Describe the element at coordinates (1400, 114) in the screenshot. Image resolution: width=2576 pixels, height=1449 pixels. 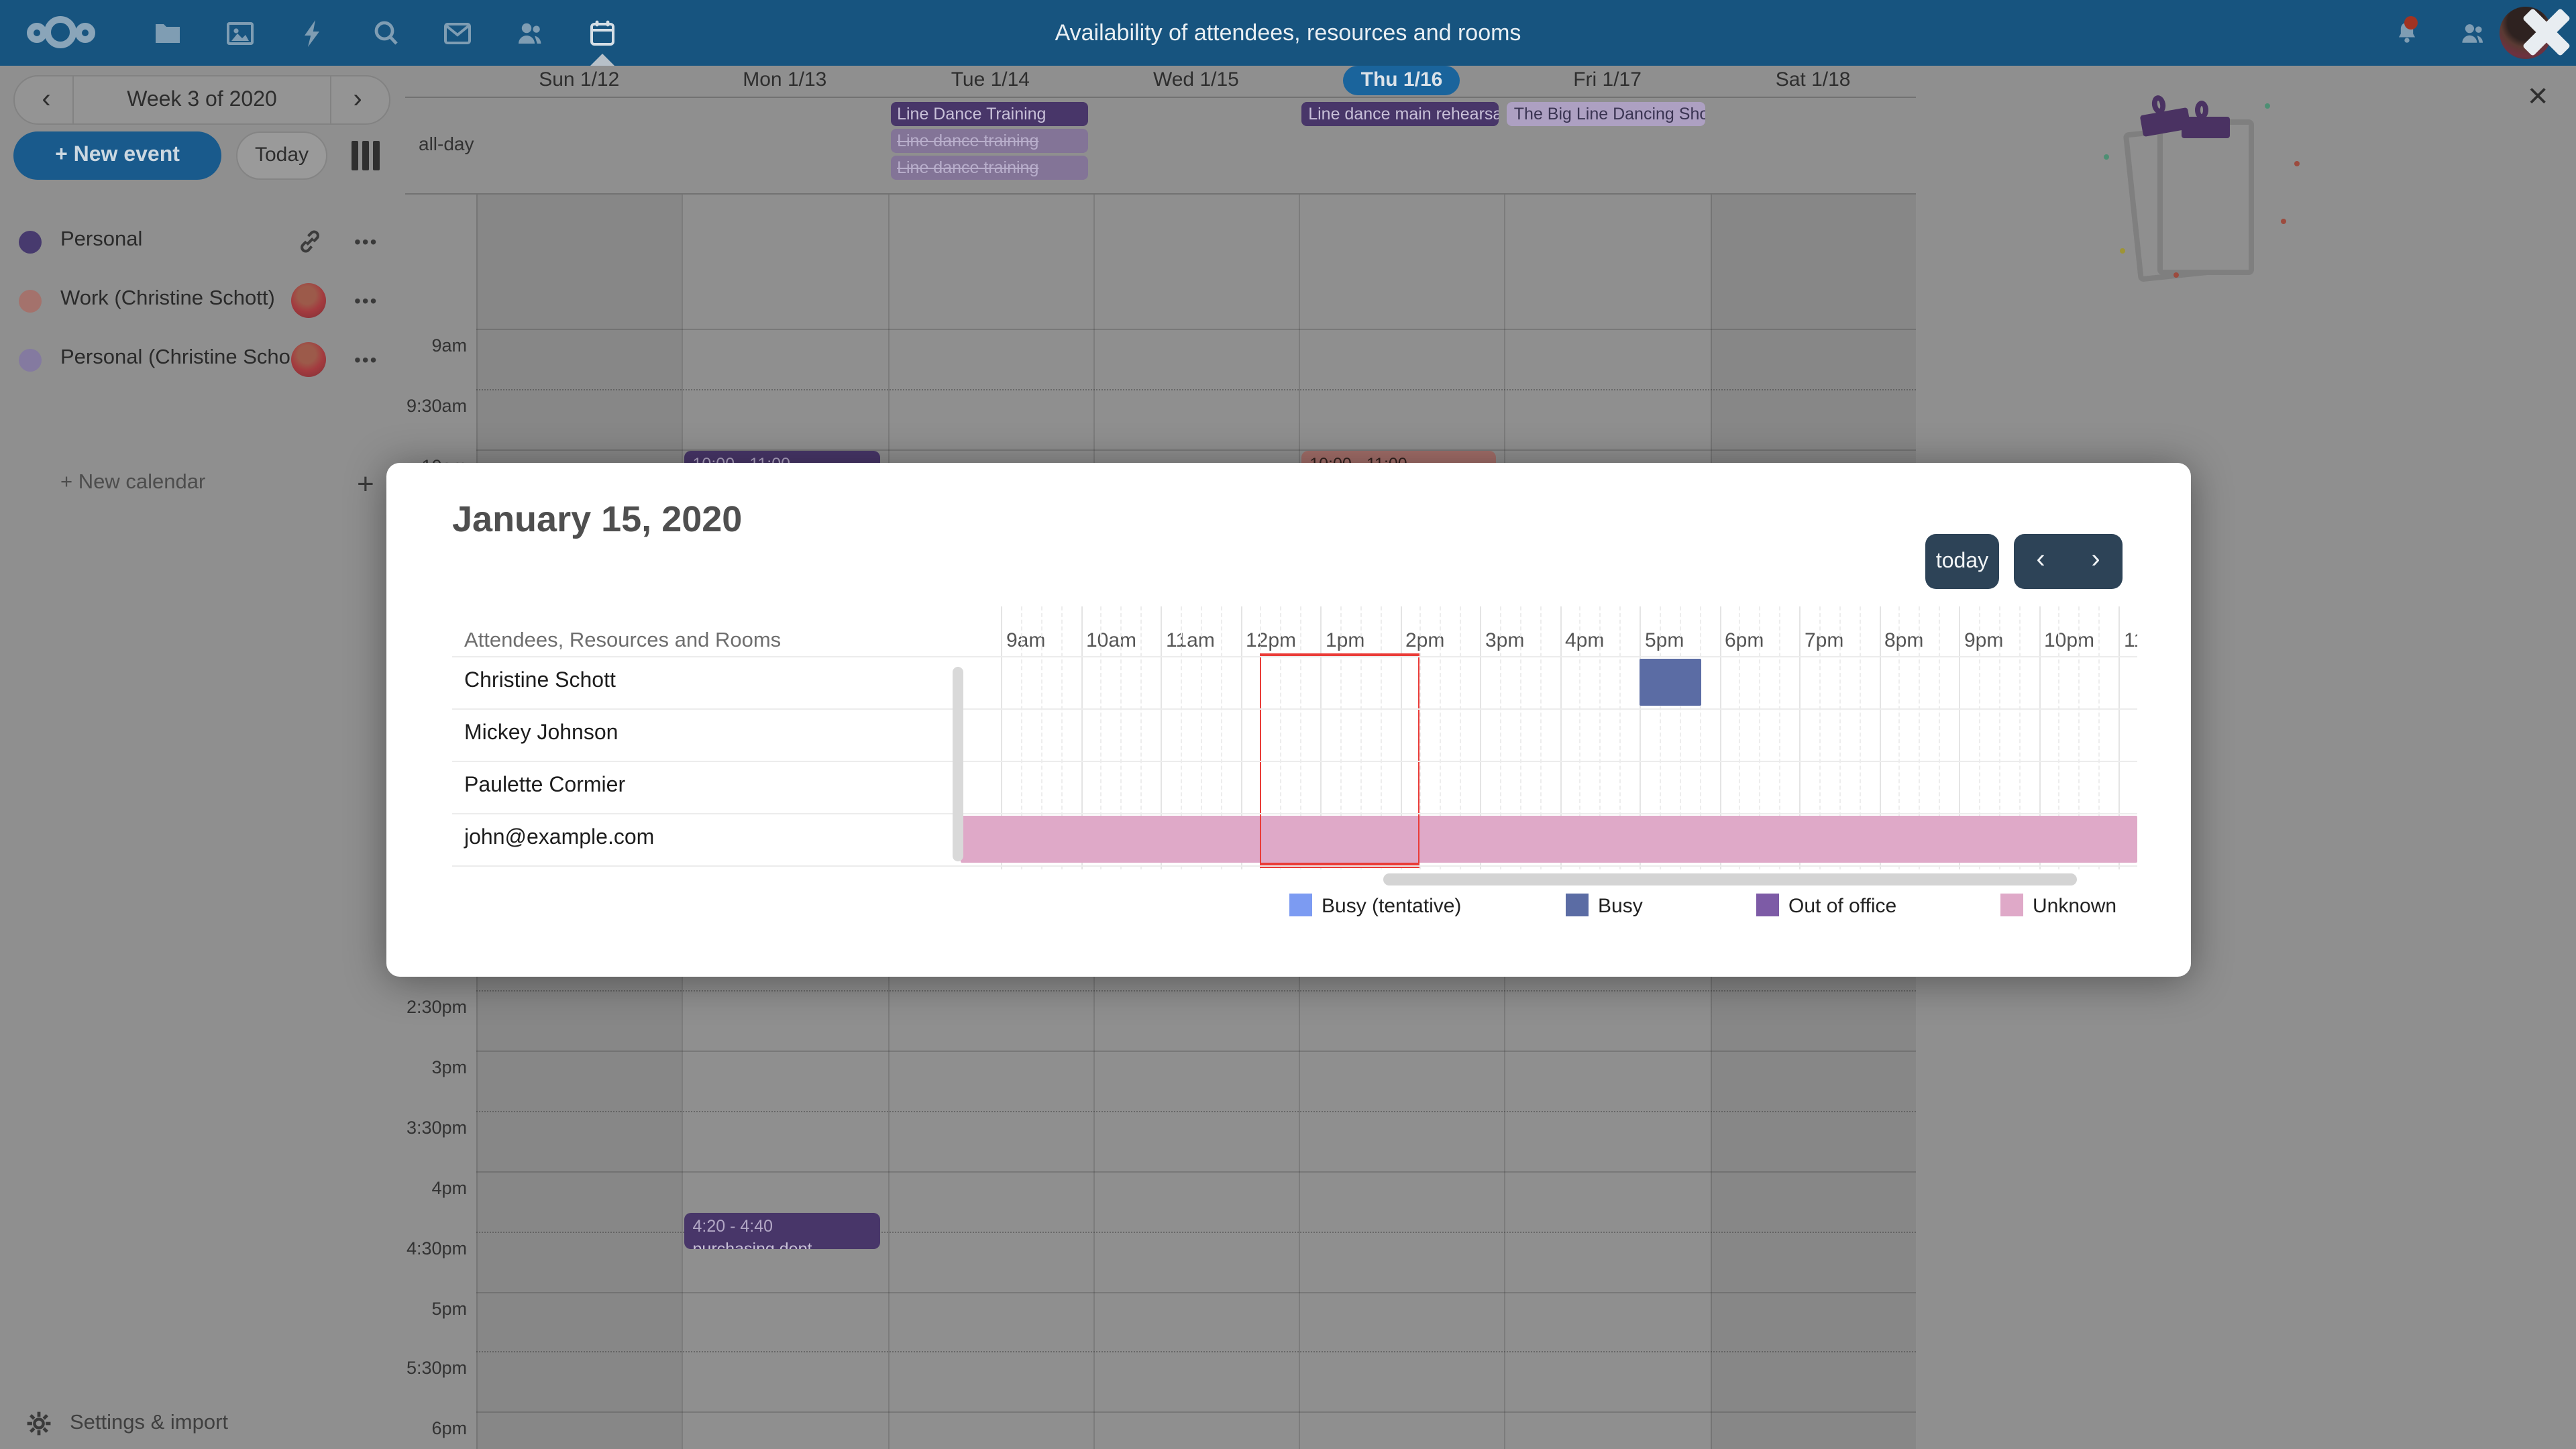
I see `all-day-event: Line dance main rehearsal` at that location.